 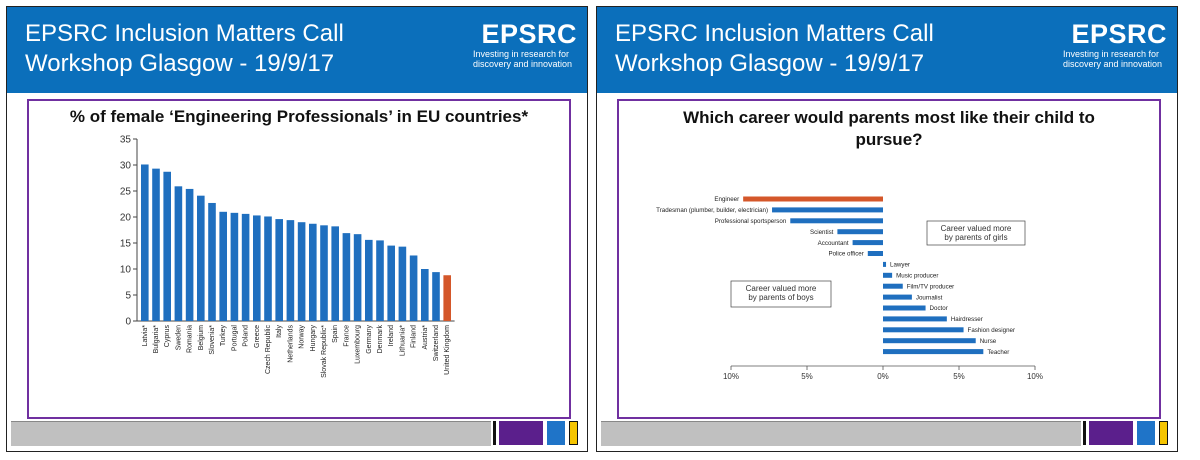 I want to click on annotation-text: Career valued more by parents of boys, so click(x=781, y=293).